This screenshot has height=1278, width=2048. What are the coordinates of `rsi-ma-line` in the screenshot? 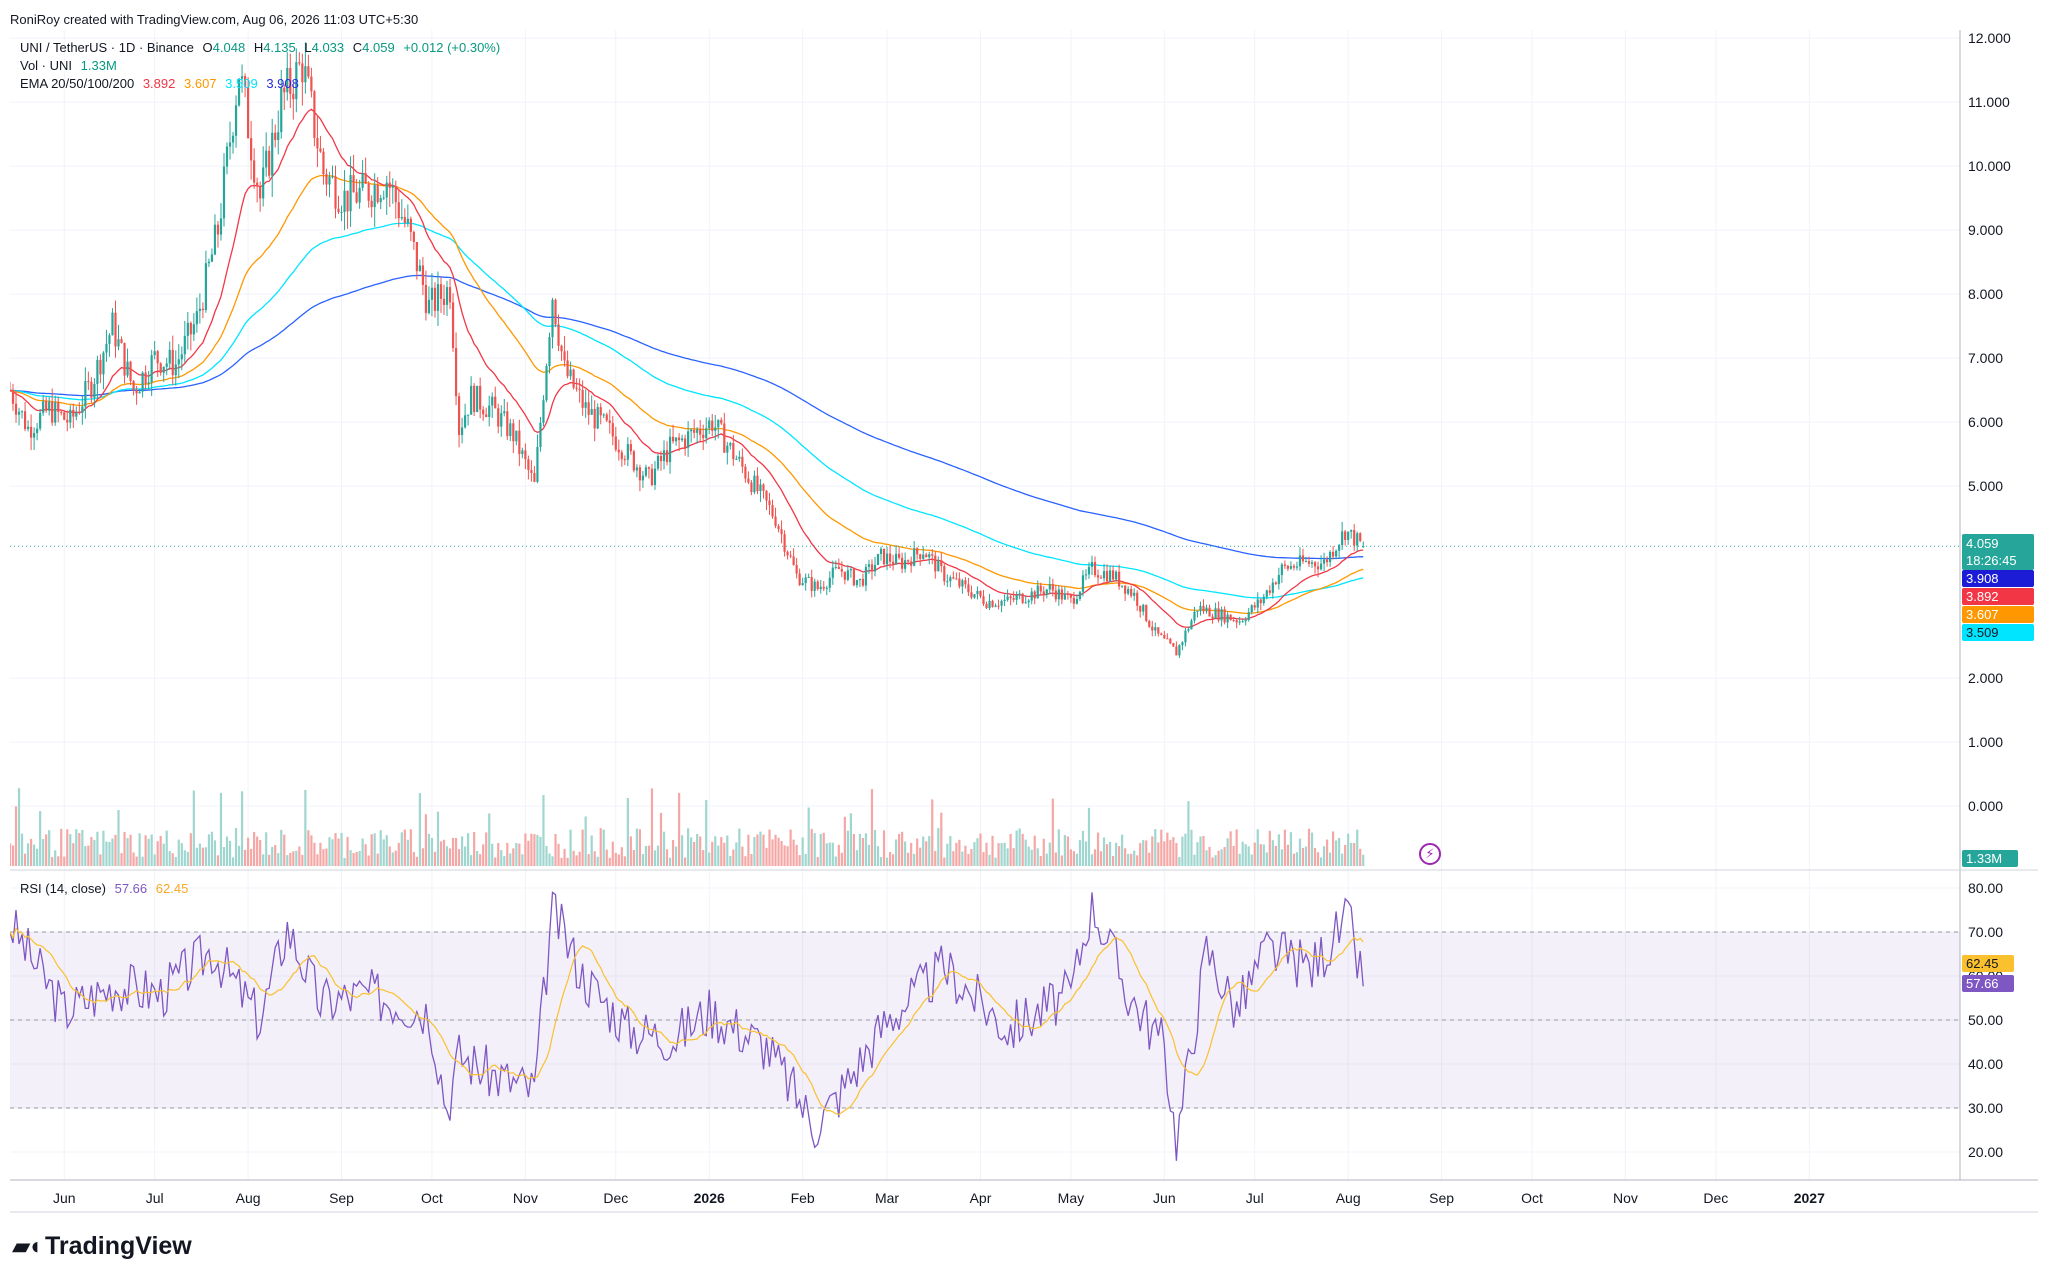 It's located at (687, 1021).